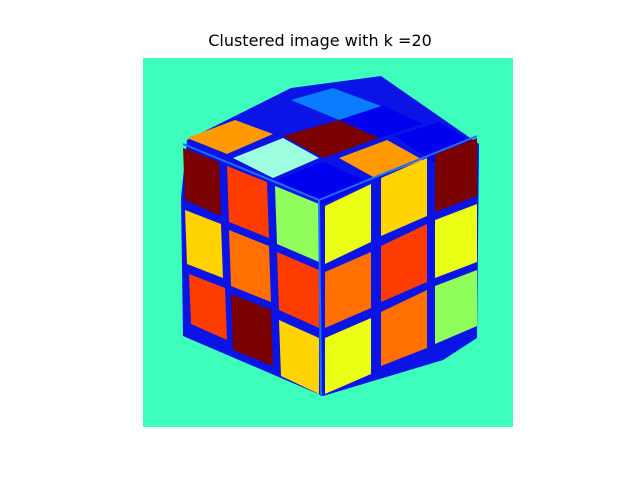 Image resolution: width=640 pixels, height=480 pixels. What do you see at coordinates (320, 40) in the screenshot?
I see `figure-title: Clustered image with k =20` at bounding box center [320, 40].